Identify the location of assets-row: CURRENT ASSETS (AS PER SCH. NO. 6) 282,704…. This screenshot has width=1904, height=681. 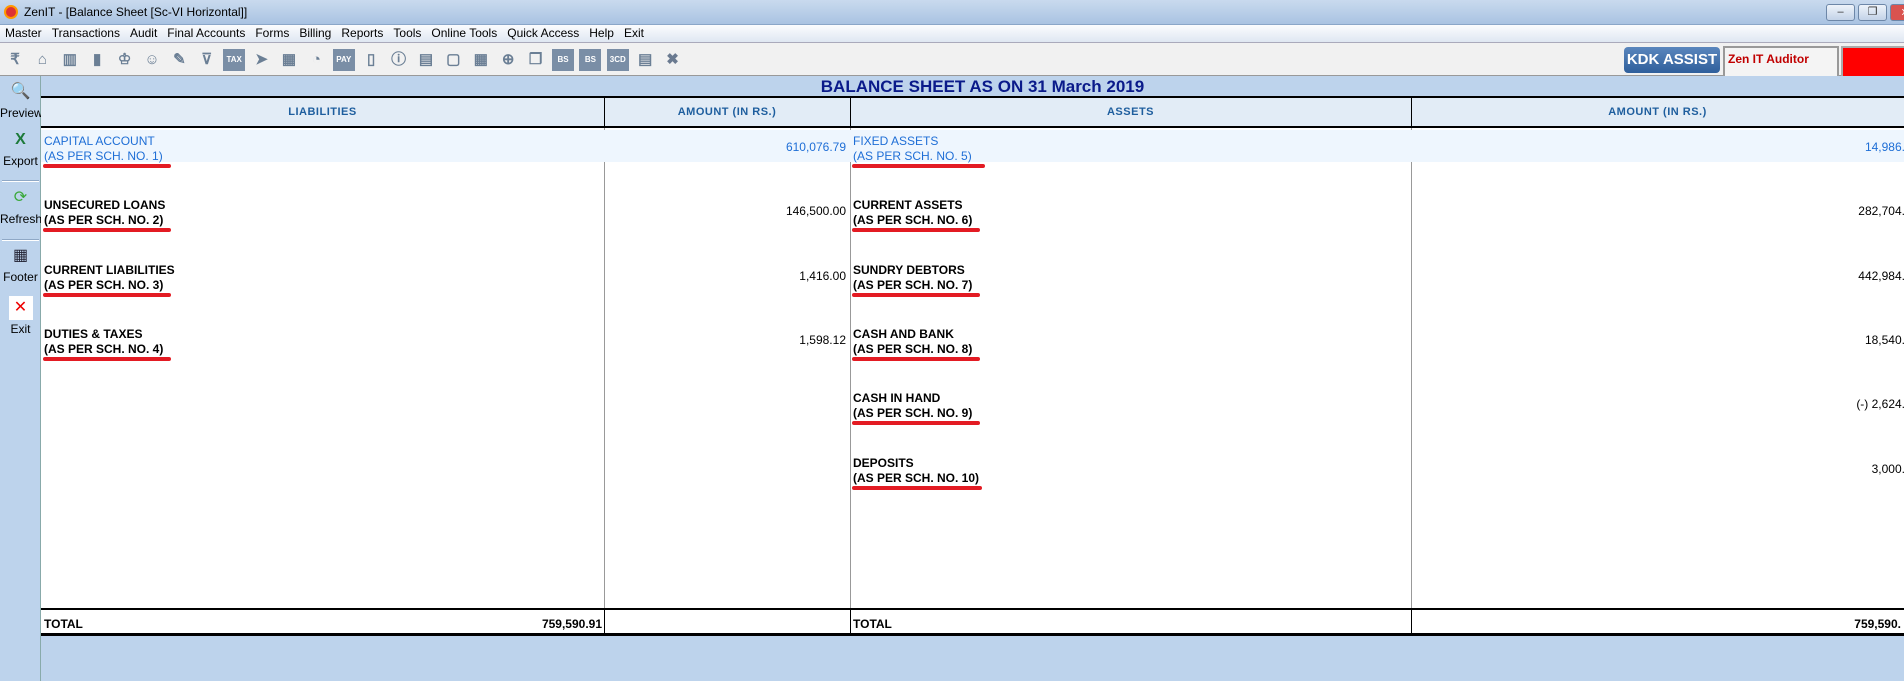
(1377, 213).